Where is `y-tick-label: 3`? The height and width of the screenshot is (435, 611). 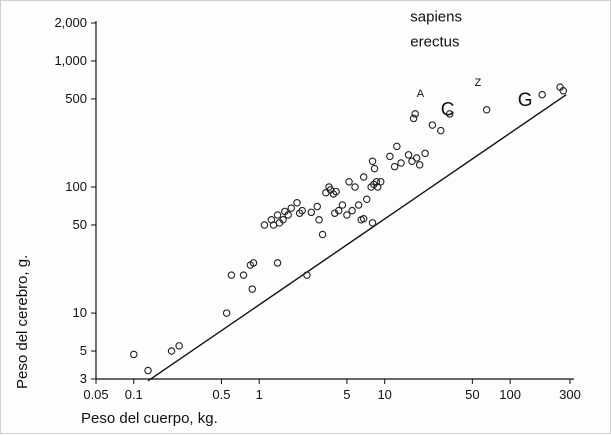
y-tick-label: 3 is located at coordinates (83, 378).